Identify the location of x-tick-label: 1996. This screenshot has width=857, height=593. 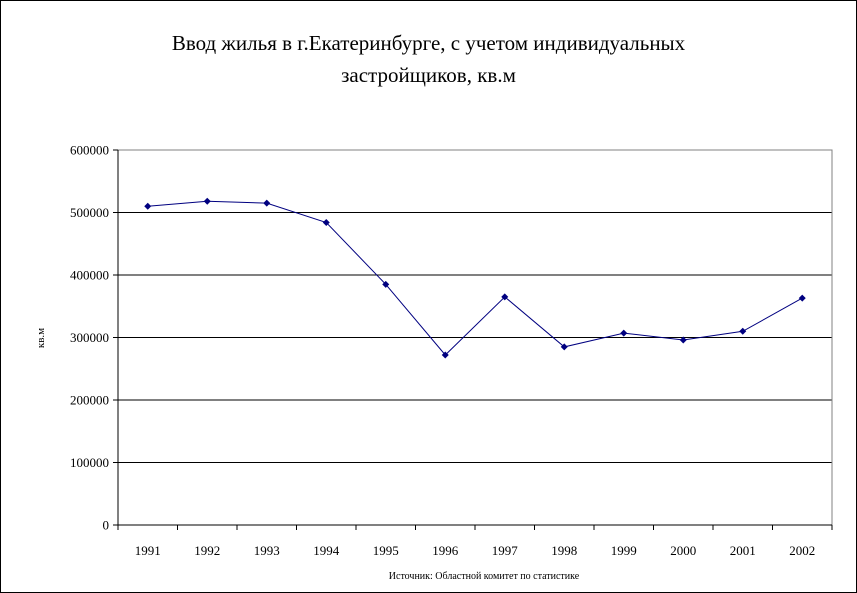
(445, 550).